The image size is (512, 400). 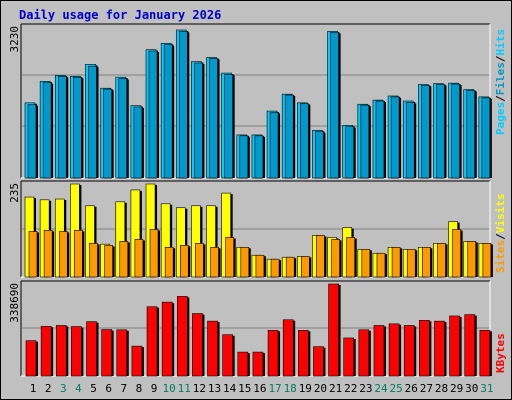 I want to click on x-tick-label-19: 19, so click(x=305, y=388).